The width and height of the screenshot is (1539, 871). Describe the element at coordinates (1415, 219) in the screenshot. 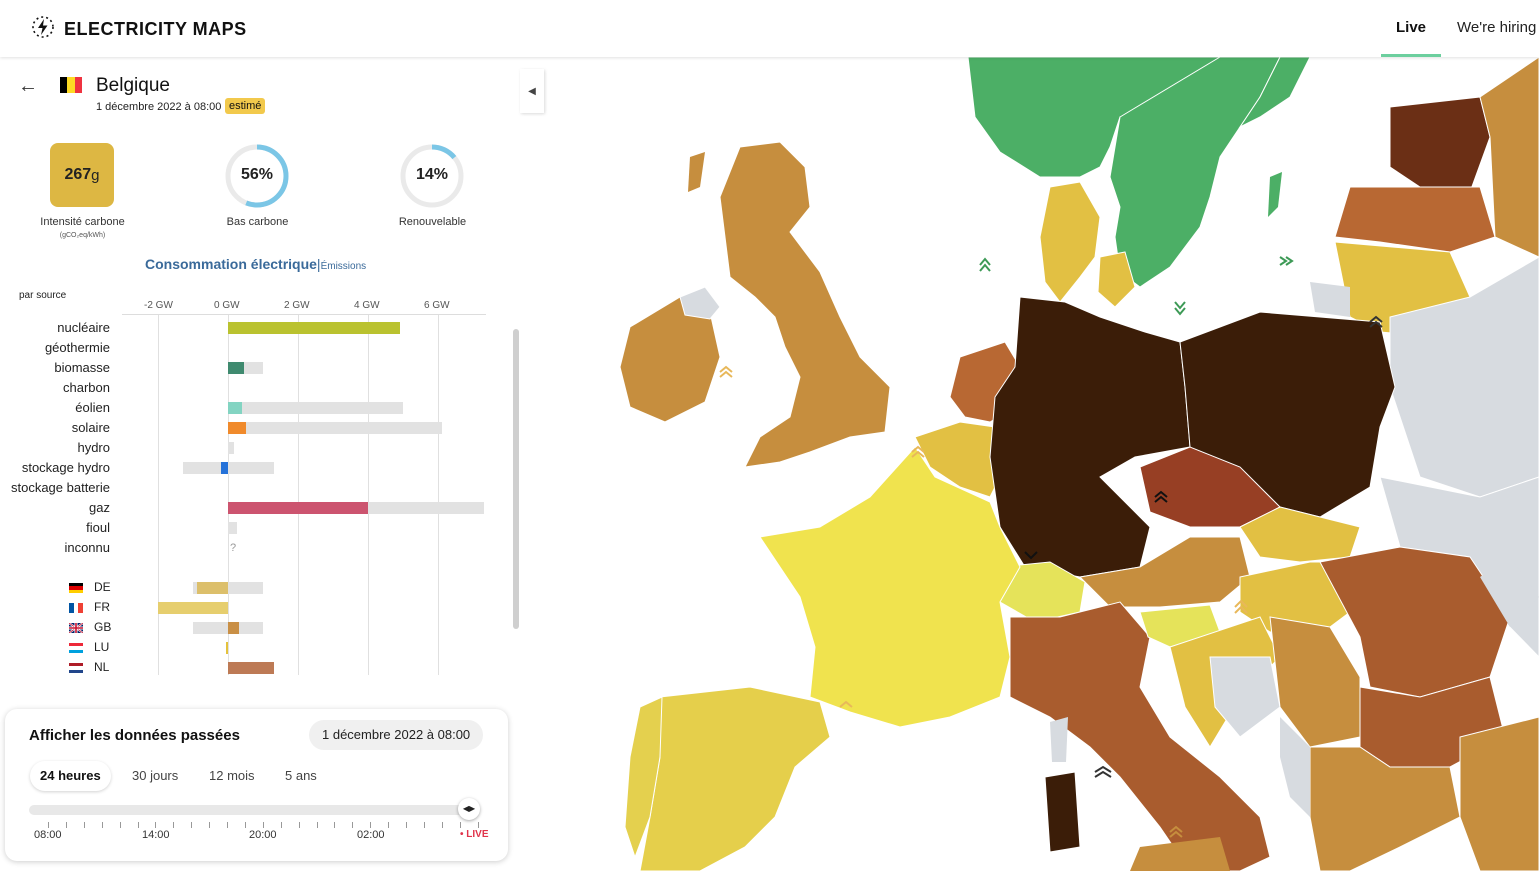

I see `map-region-latvia` at that location.